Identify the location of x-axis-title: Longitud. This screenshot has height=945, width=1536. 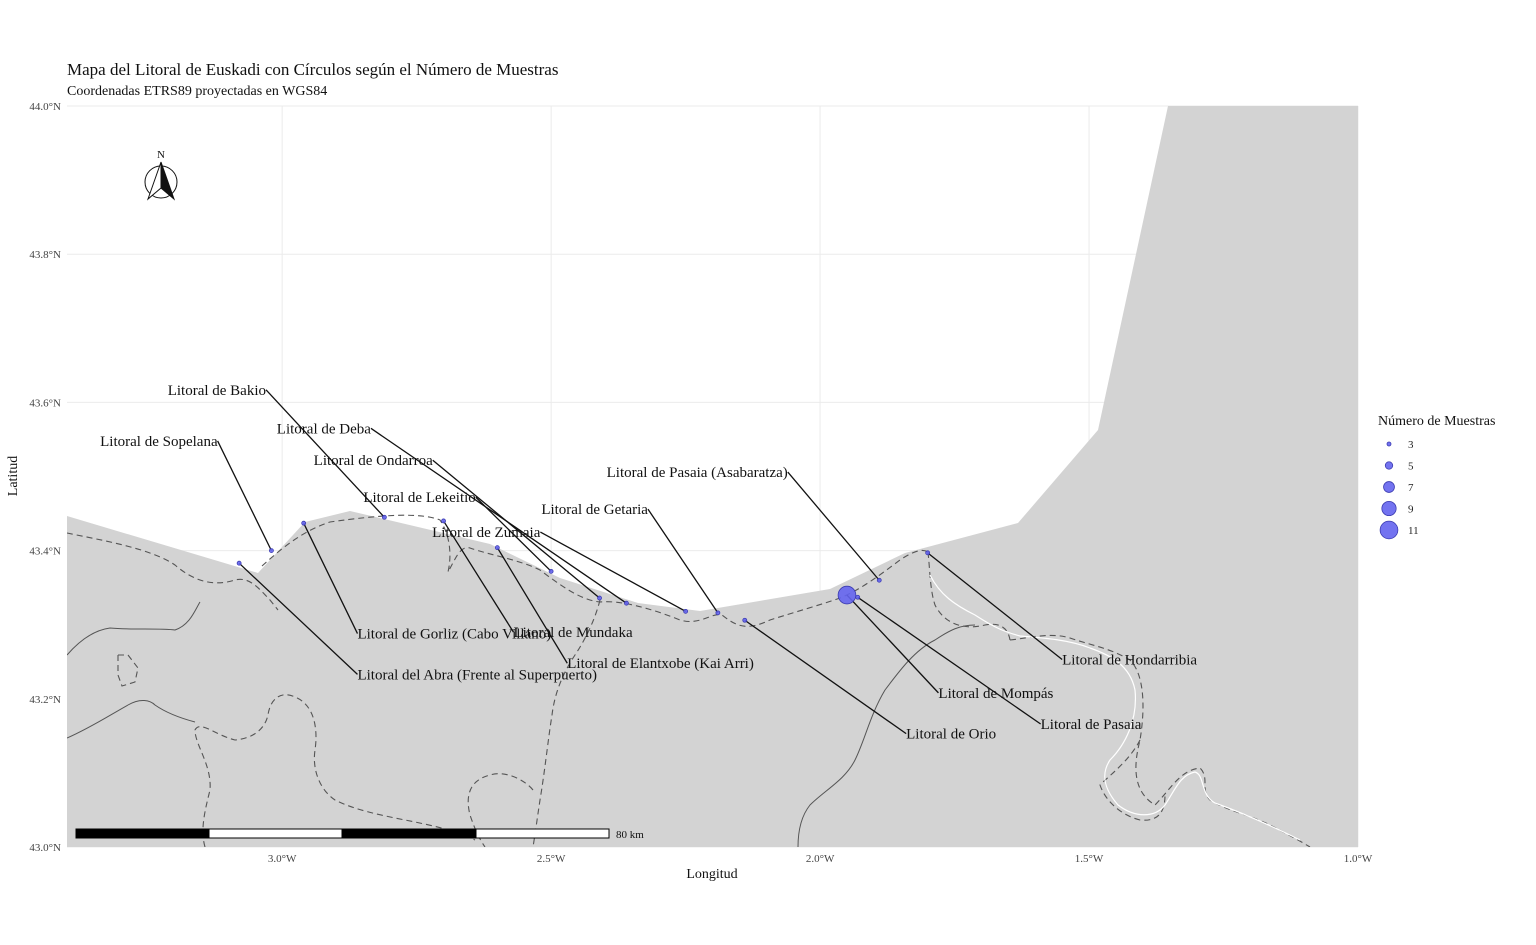
(711, 874).